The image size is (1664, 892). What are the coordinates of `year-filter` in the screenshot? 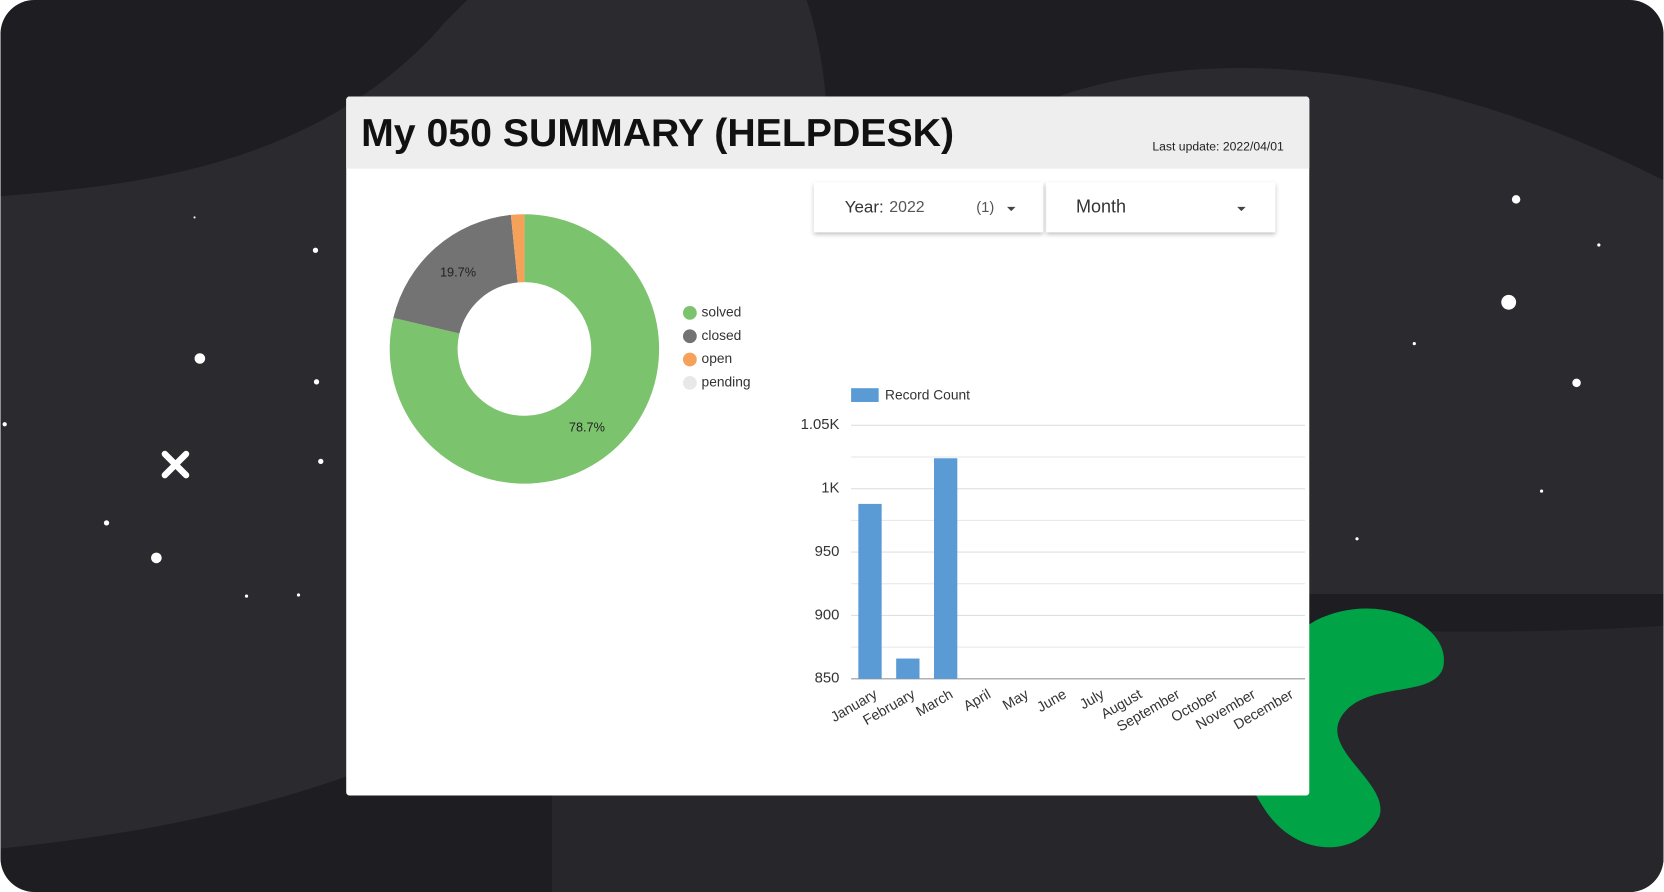 It's located at (928, 207).